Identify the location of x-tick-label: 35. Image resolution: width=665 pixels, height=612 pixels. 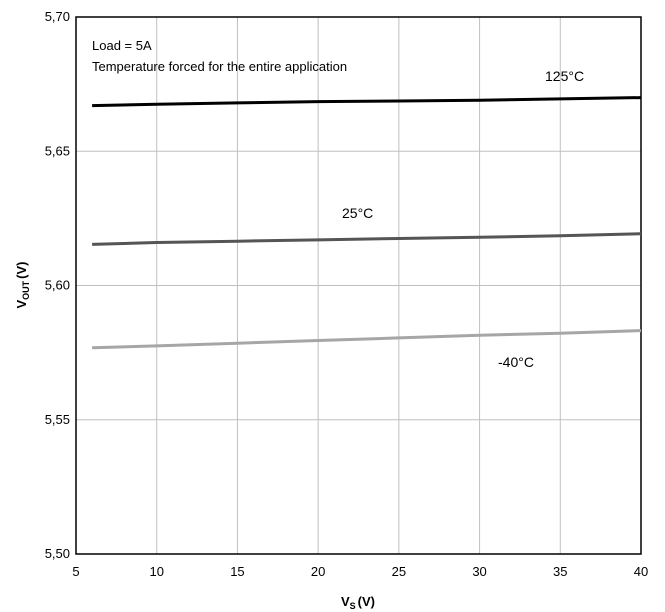
(560, 571).